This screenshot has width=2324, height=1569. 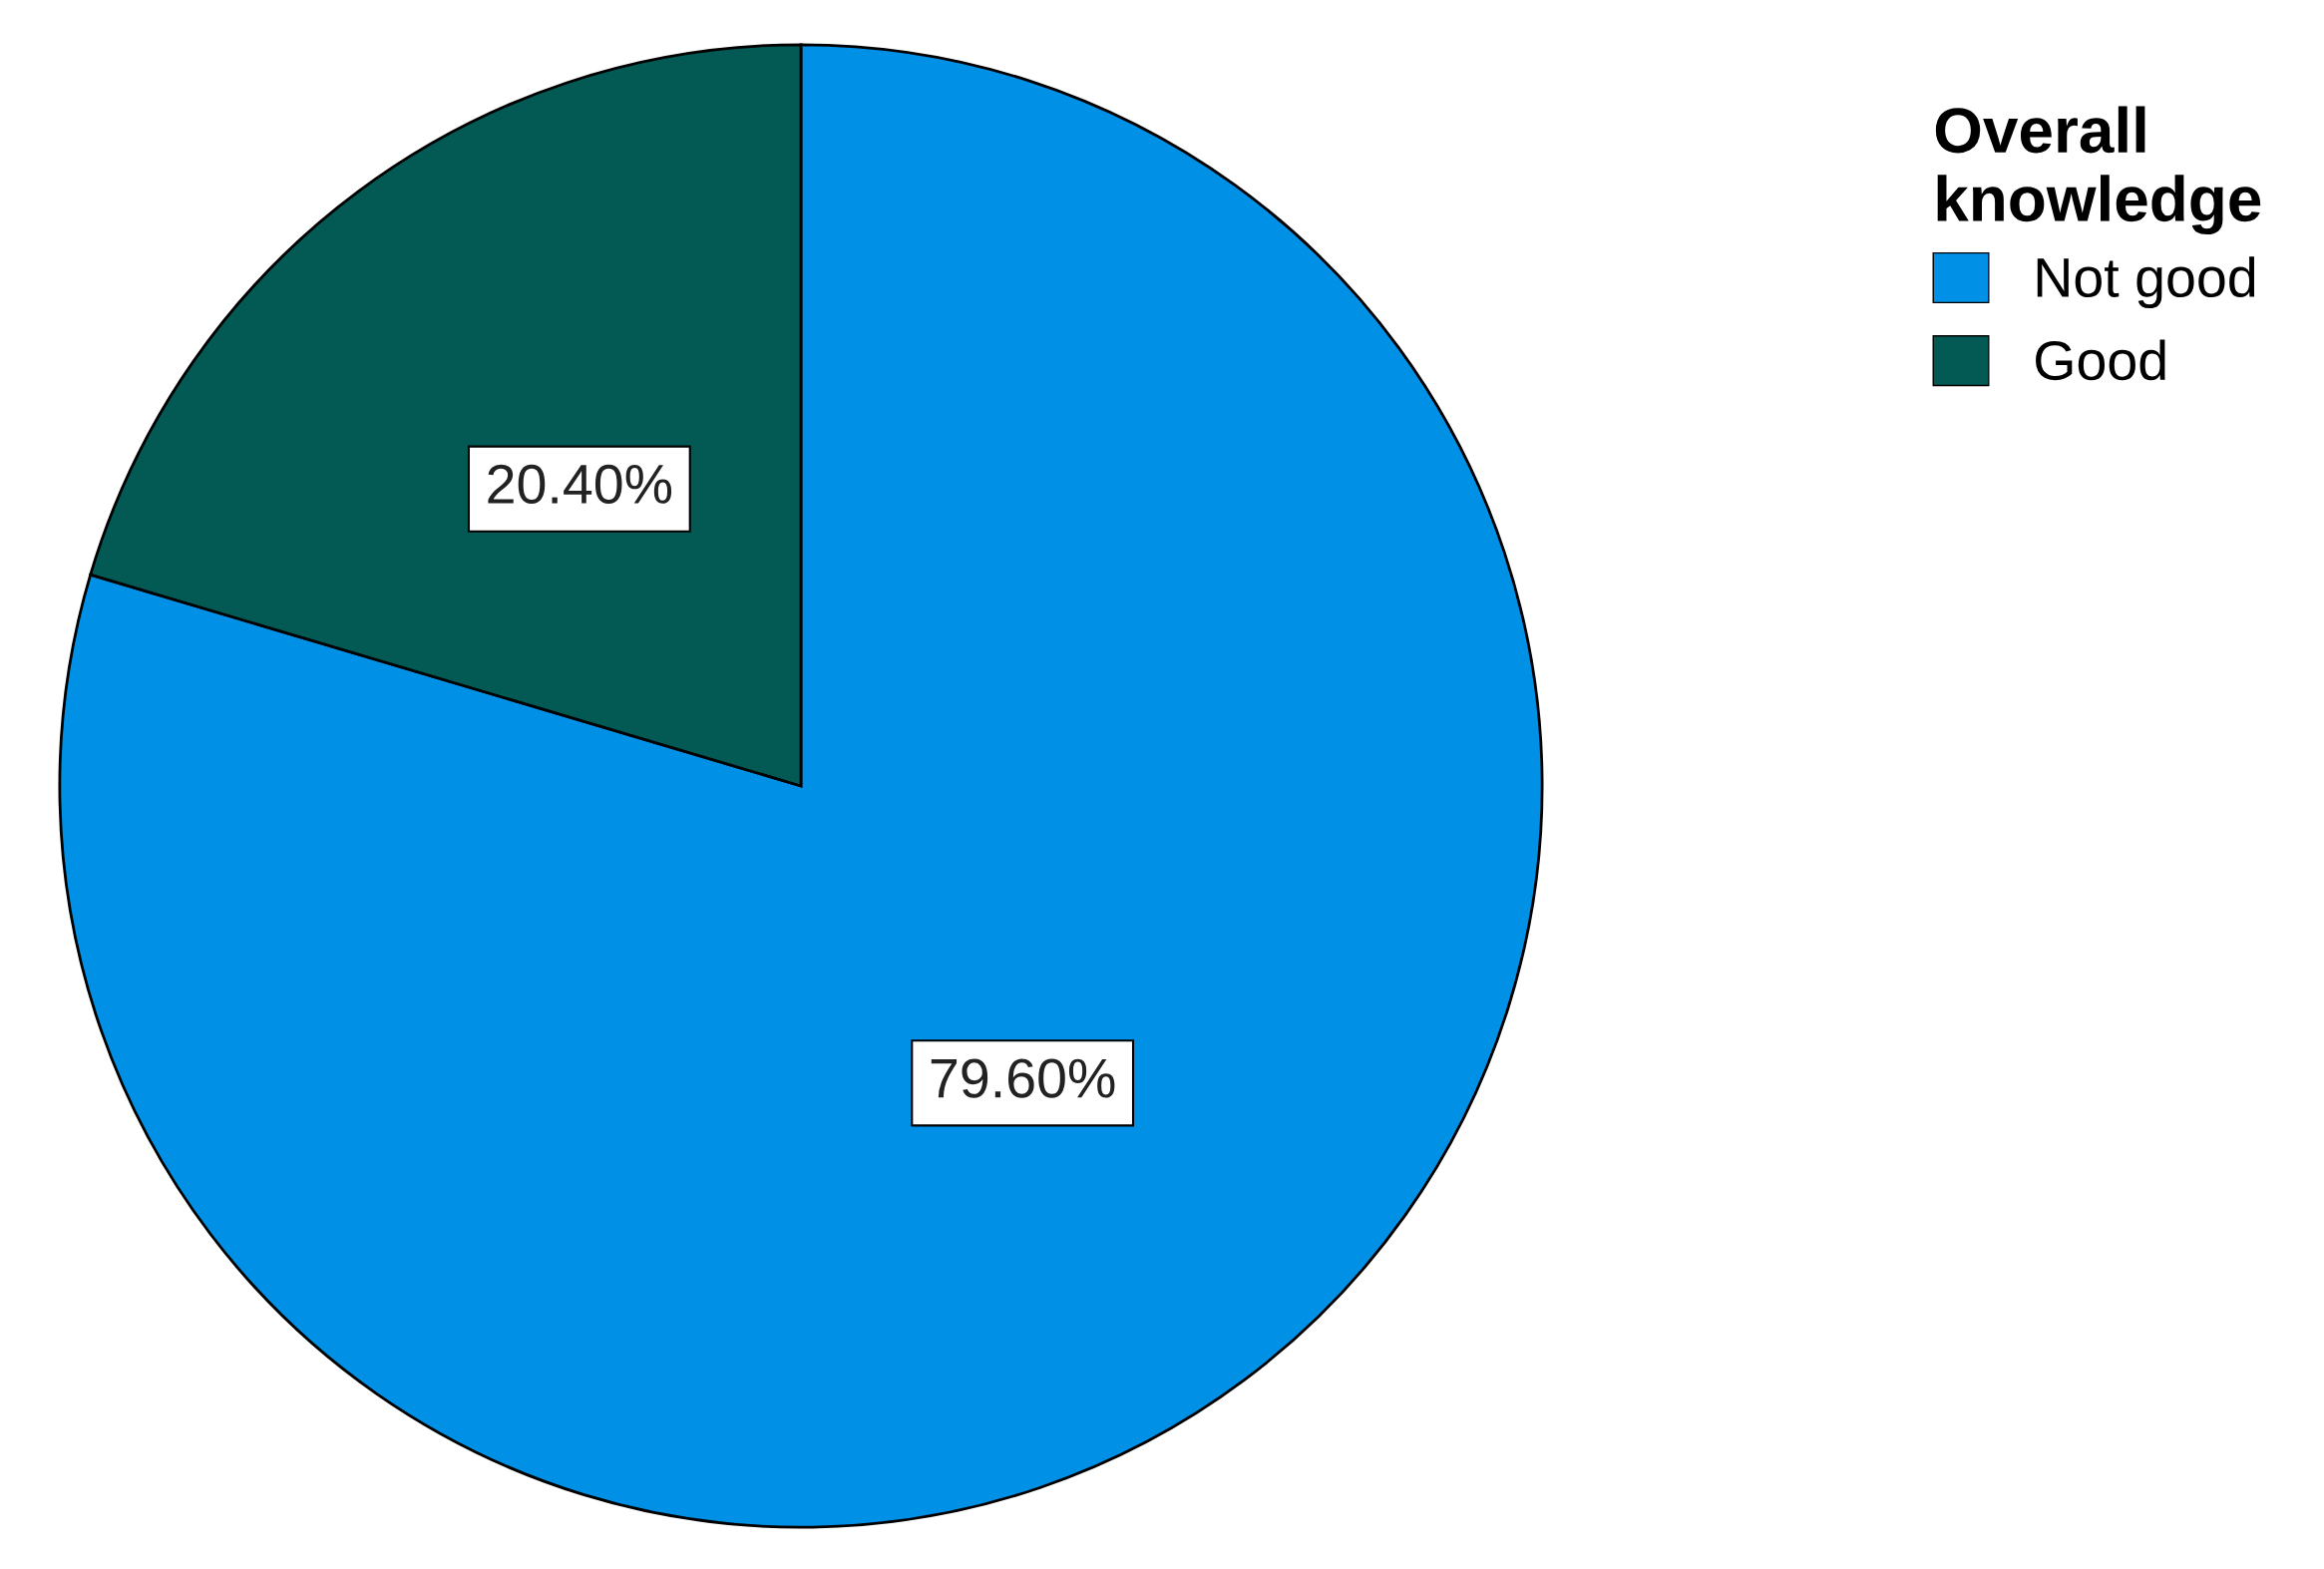 I want to click on data-label: 20.40%, so click(x=580, y=484).